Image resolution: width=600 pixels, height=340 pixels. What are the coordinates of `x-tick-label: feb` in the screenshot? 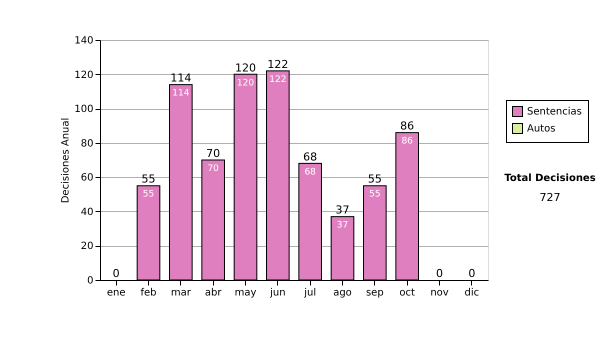 It's located at (148, 293).